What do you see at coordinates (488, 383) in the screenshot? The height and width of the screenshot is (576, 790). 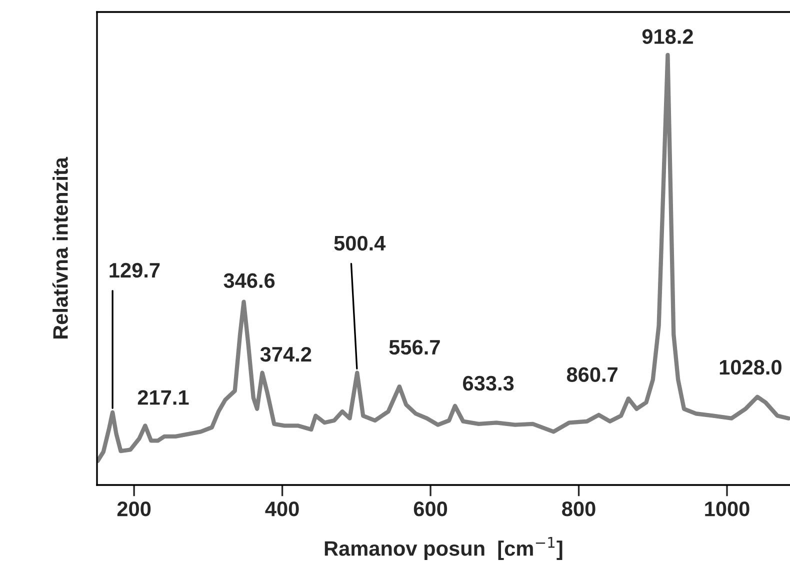 I see `annotation: 633.3` at bounding box center [488, 383].